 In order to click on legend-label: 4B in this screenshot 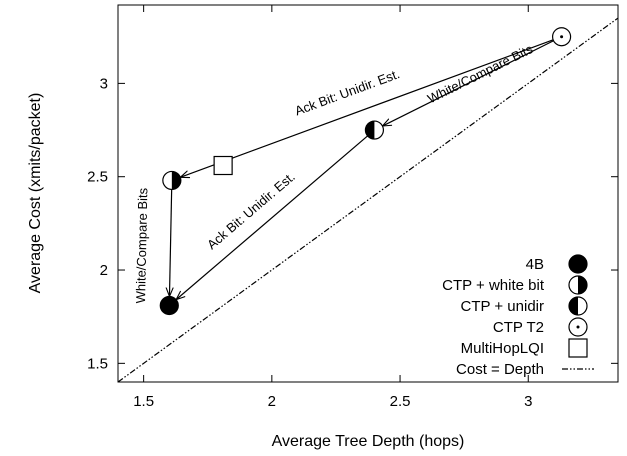, I will do `click(535, 264)`.